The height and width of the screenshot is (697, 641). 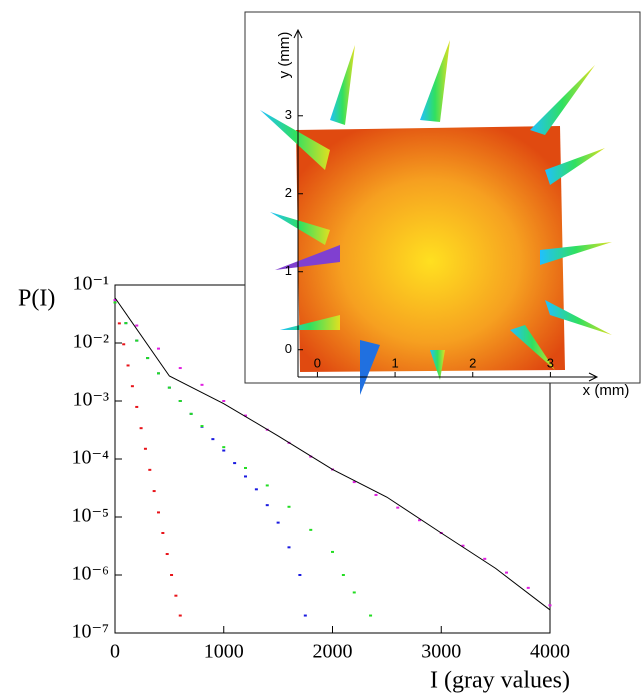 I want to click on inset-y-label: y (mm), so click(x=284, y=55).